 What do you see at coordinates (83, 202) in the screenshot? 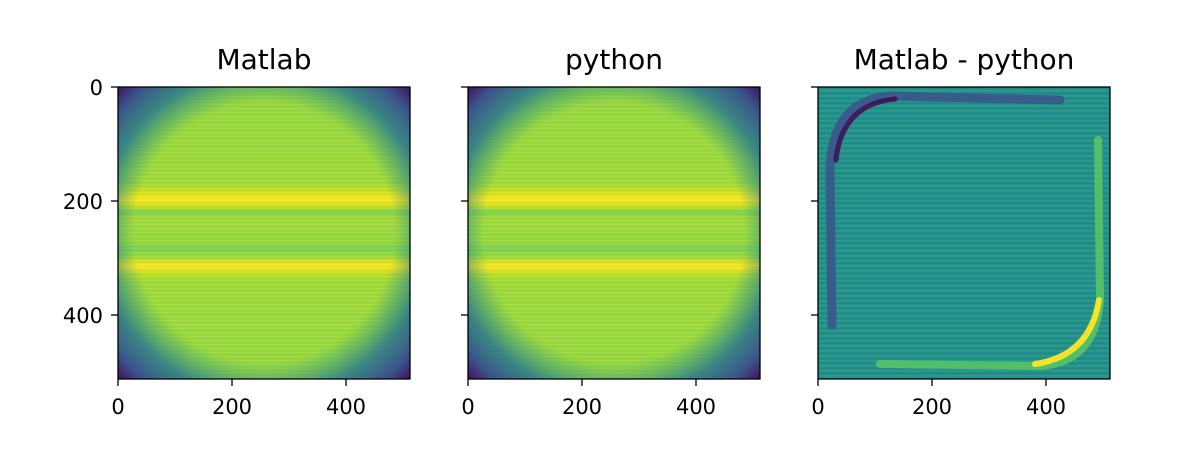
I see `y-tick-label: 200` at bounding box center [83, 202].